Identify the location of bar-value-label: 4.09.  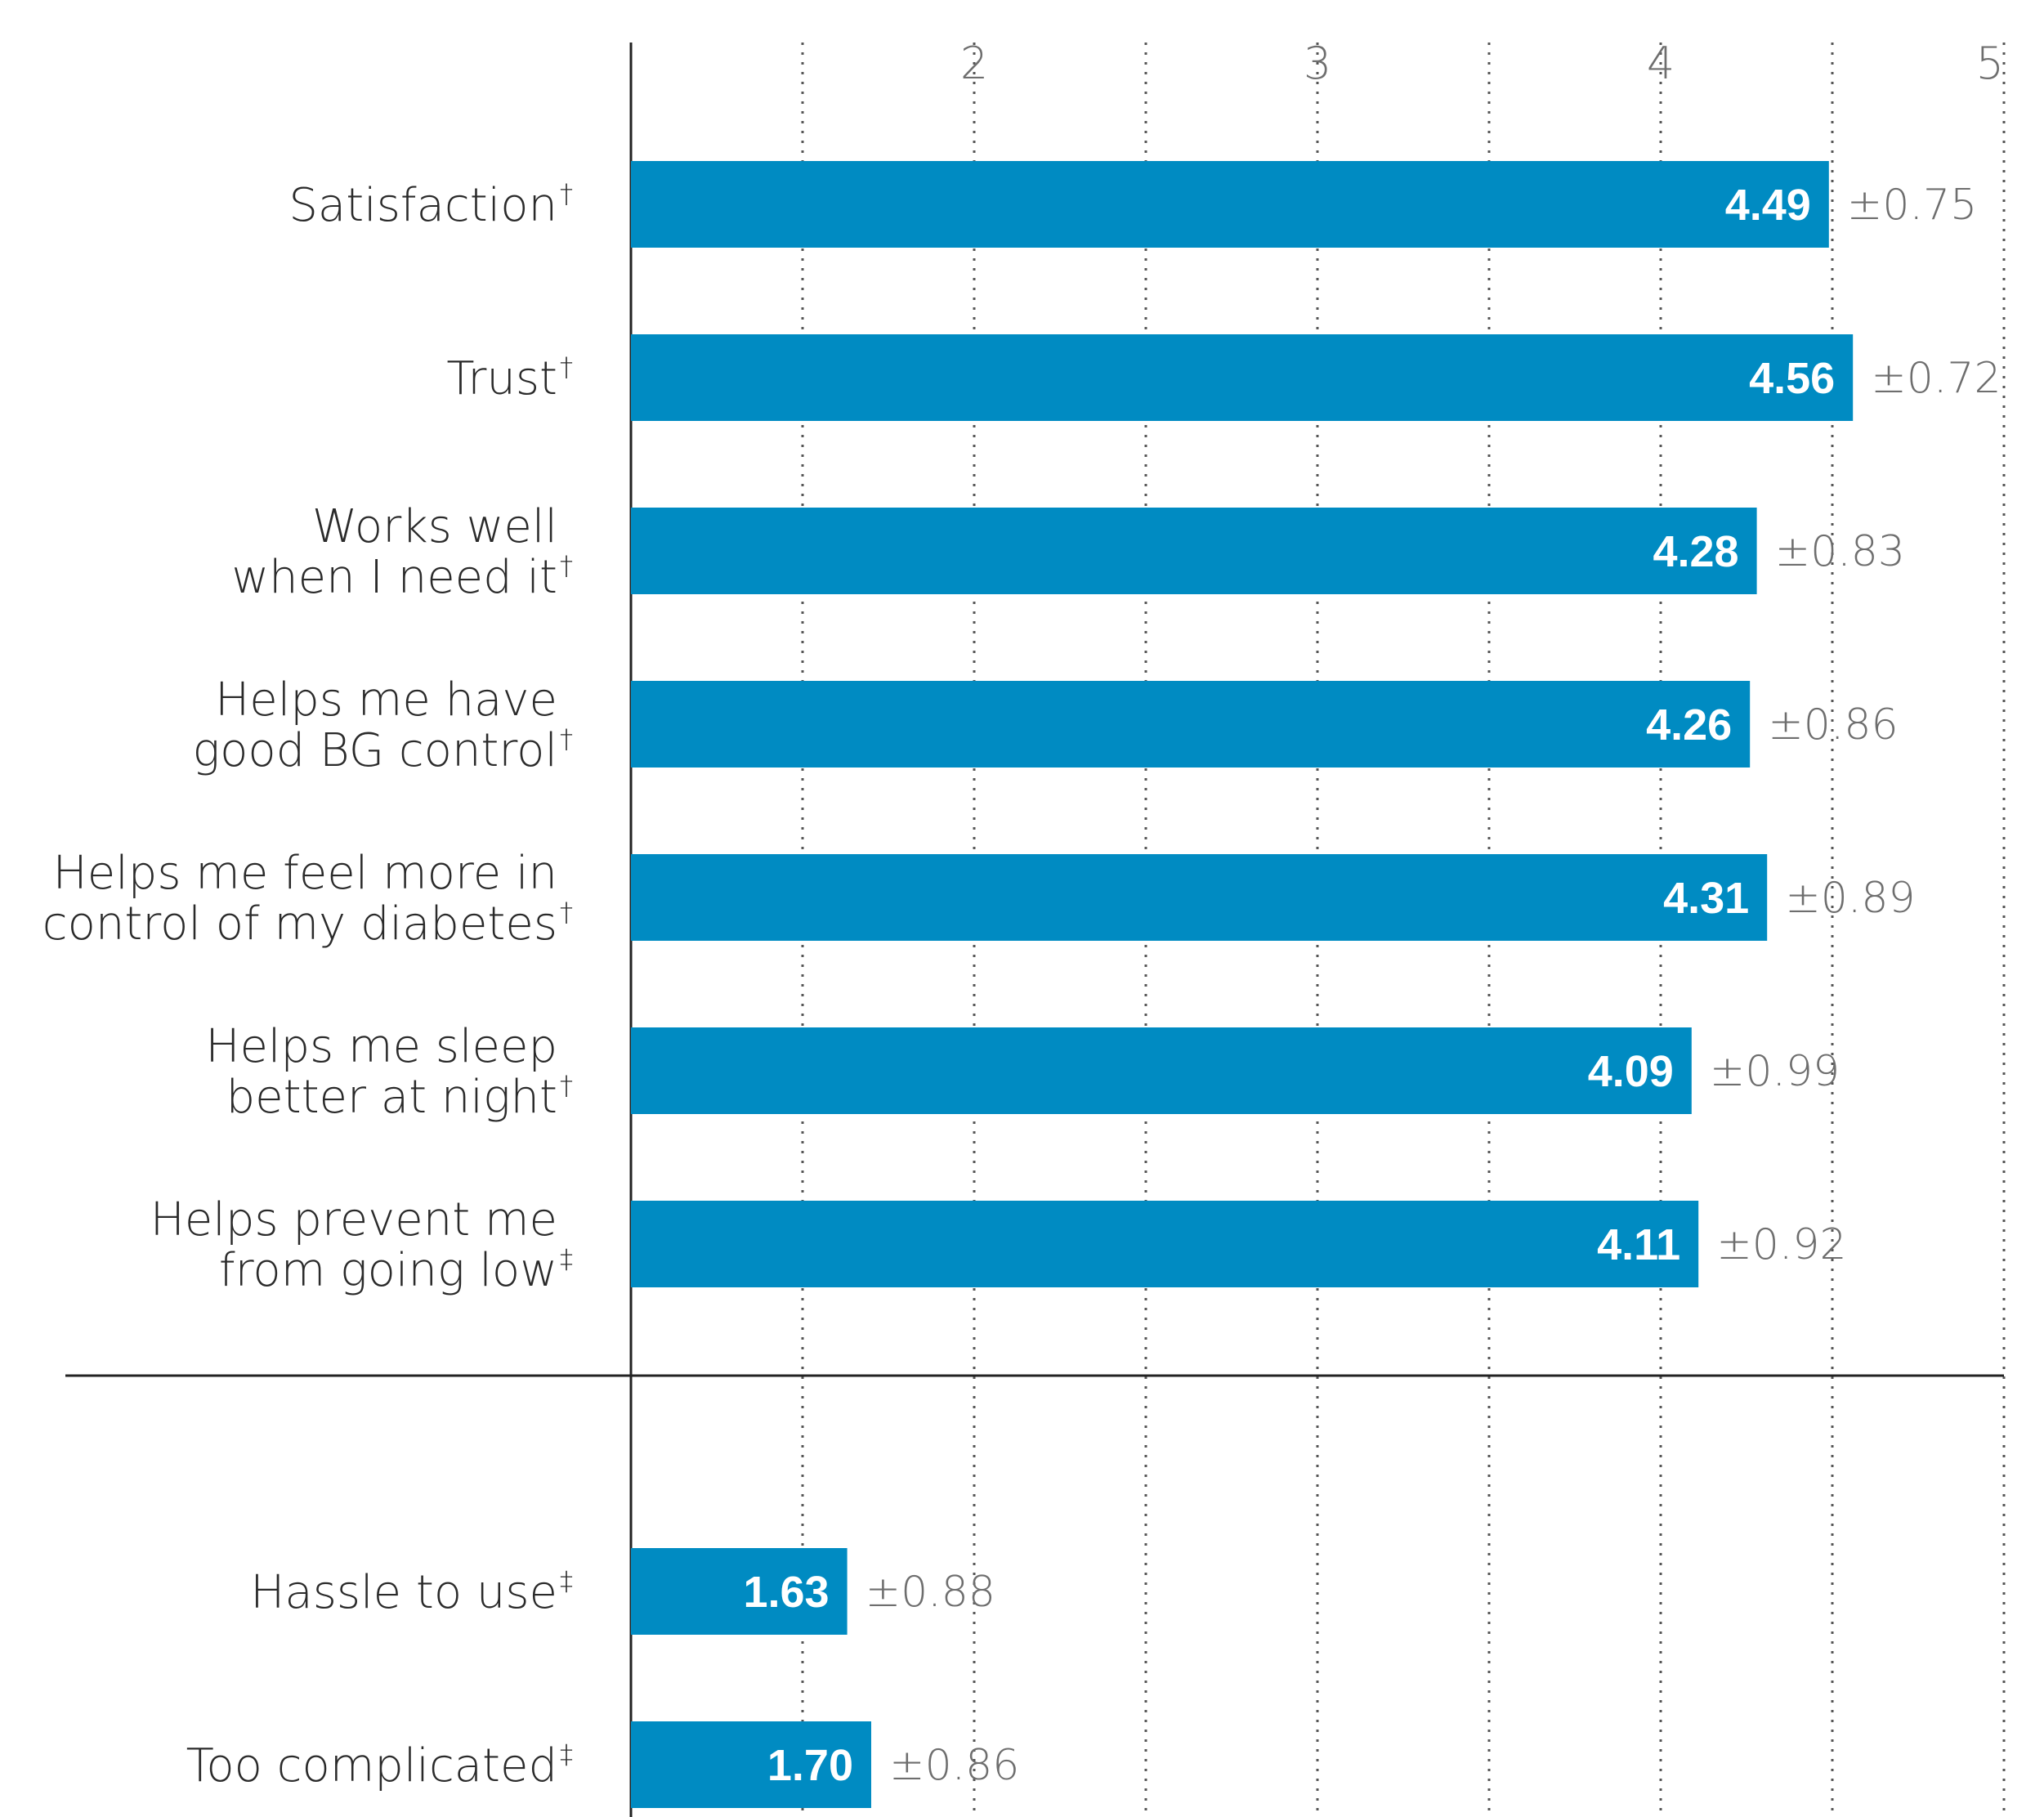
(1631, 1071).